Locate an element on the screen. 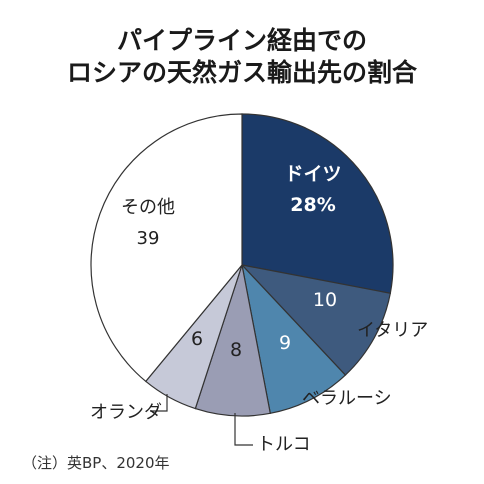 This screenshot has width=484, height=484. slice-value-3: 8 is located at coordinates (236, 350).